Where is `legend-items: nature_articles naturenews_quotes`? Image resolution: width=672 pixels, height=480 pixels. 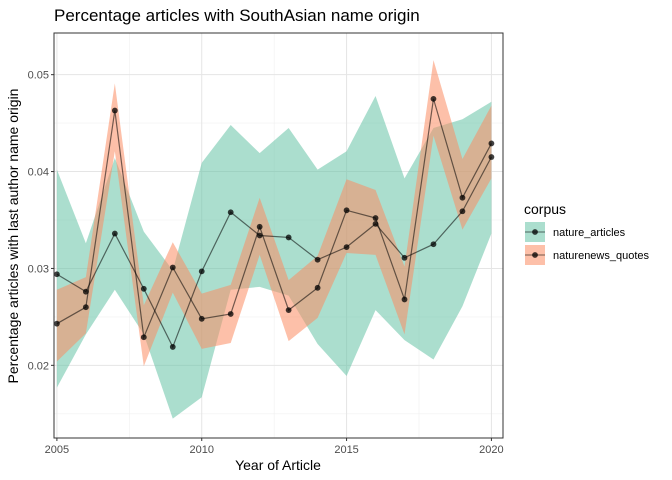 legend-items: nature_articles naturenews_quotes is located at coordinates (587, 243).